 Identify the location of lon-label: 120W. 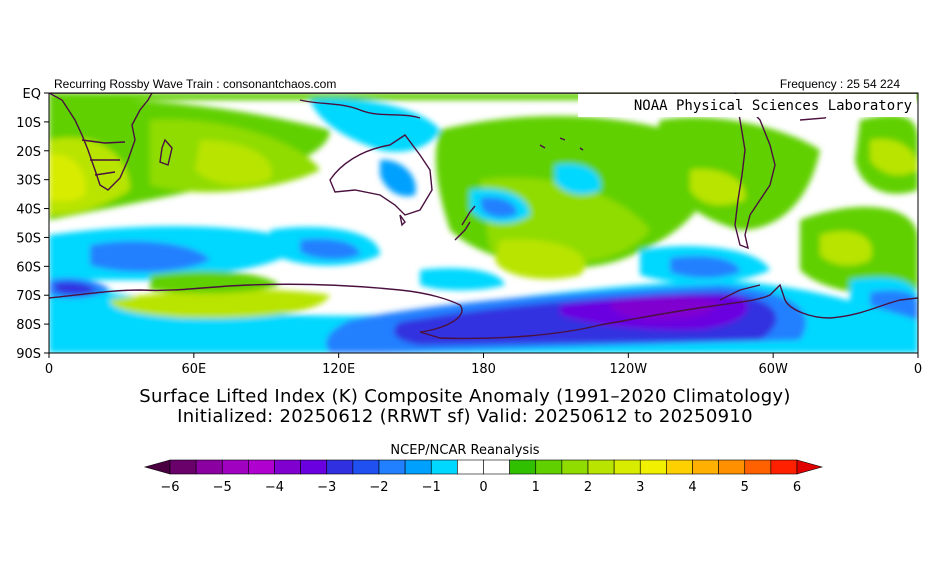
(628, 369).